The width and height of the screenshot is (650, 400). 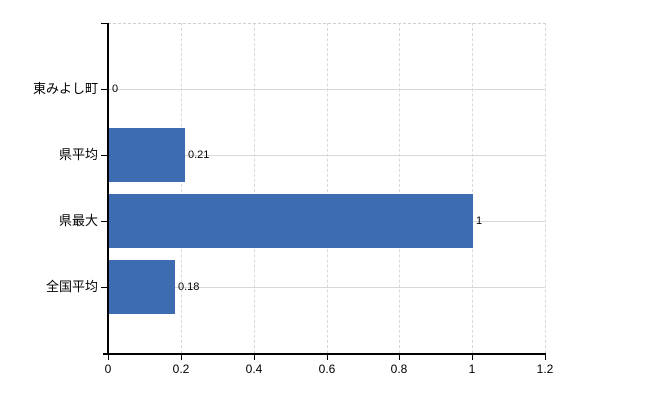 What do you see at coordinates (115, 89) in the screenshot?
I see `bar-value-label: 0` at bounding box center [115, 89].